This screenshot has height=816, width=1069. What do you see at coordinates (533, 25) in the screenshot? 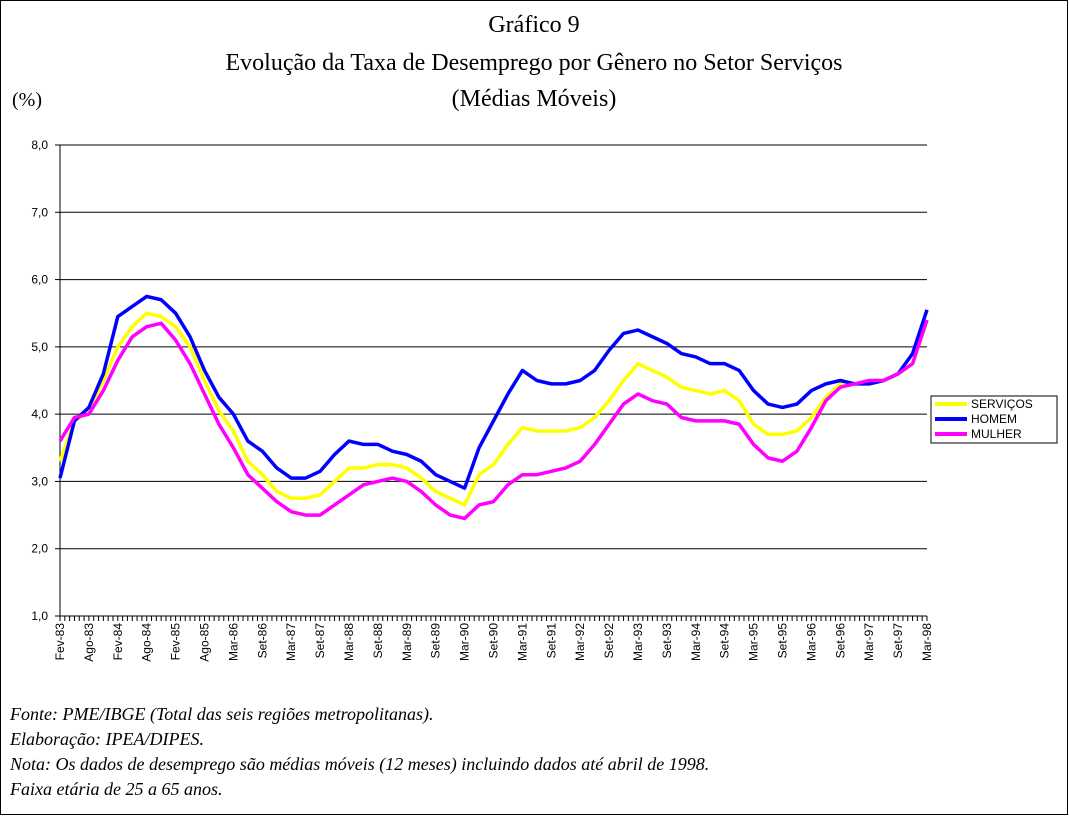
I see `chart-title: Gráfico 9` at bounding box center [533, 25].